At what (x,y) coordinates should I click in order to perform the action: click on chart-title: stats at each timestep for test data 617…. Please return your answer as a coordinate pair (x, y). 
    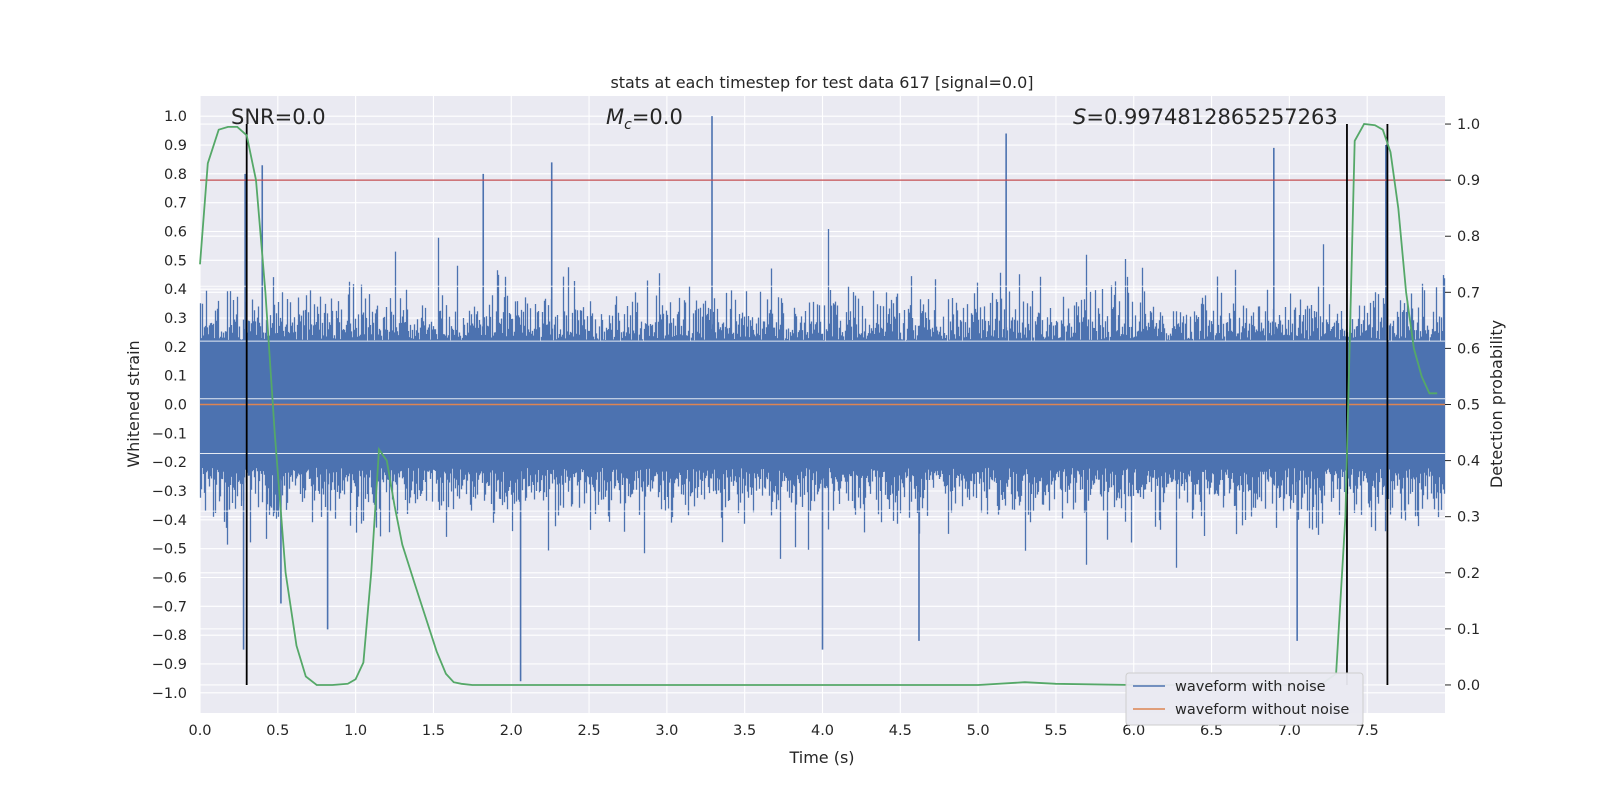
    Looking at the image, I should click on (821, 82).